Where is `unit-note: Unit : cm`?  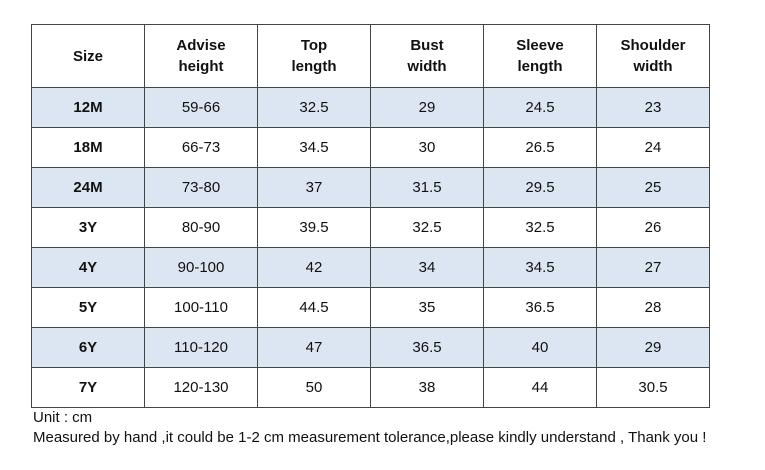 unit-note: Unit : cm is located at coordinates (63, 417).